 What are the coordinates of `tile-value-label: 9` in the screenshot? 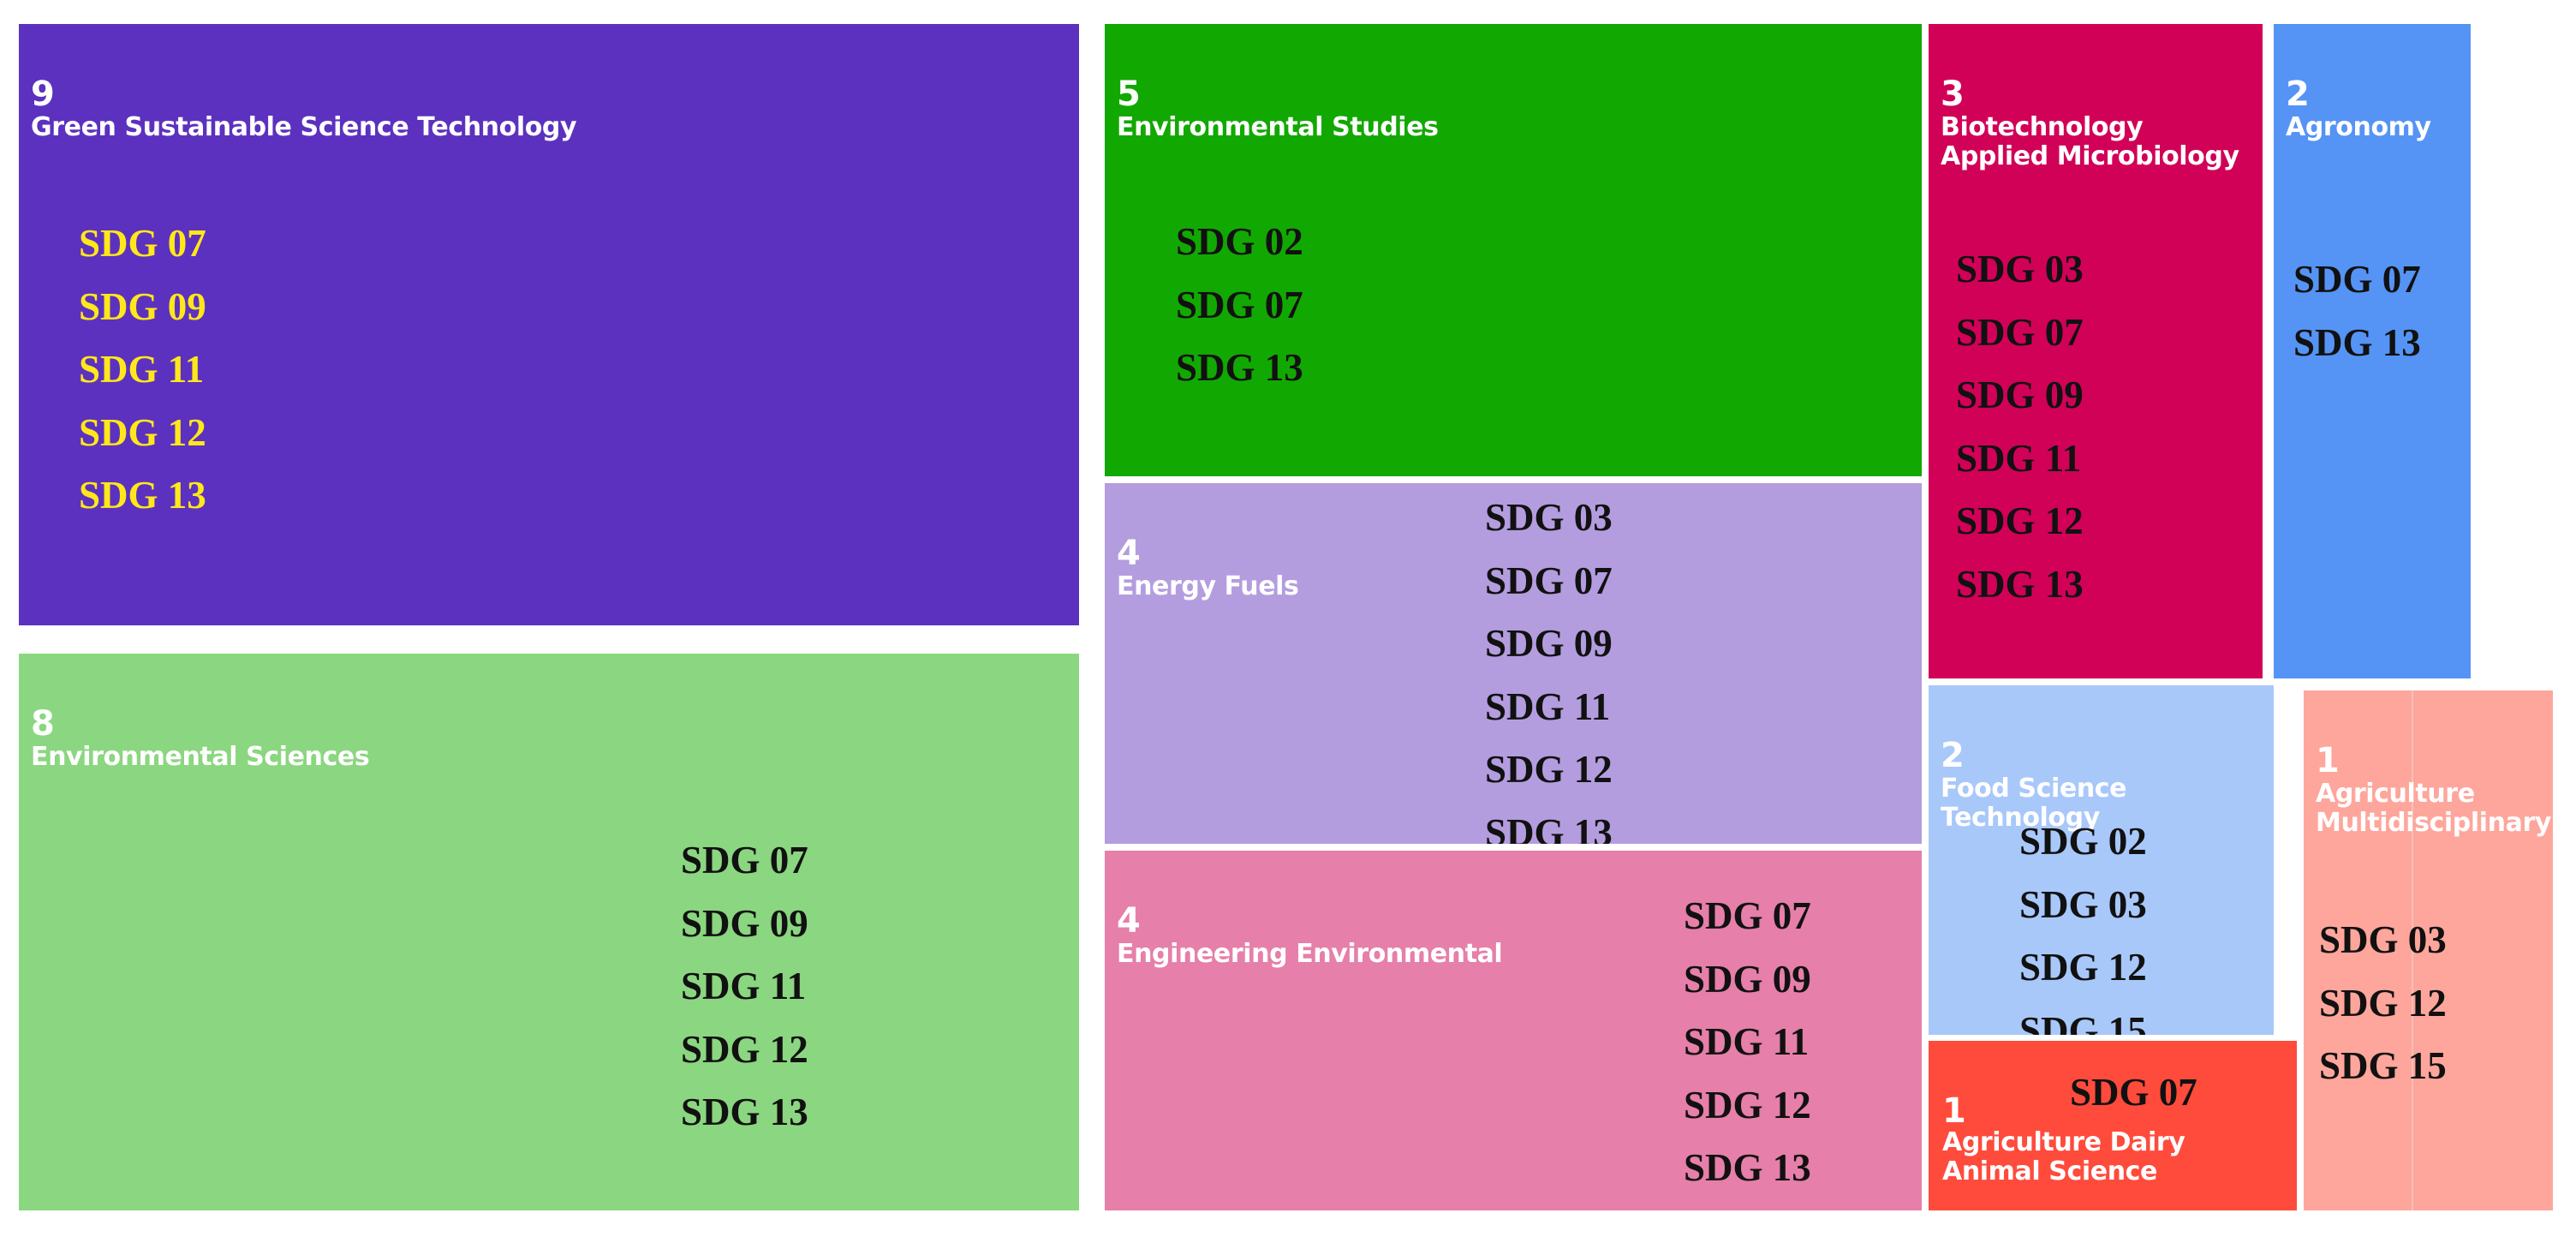 It's located at (43, 94).